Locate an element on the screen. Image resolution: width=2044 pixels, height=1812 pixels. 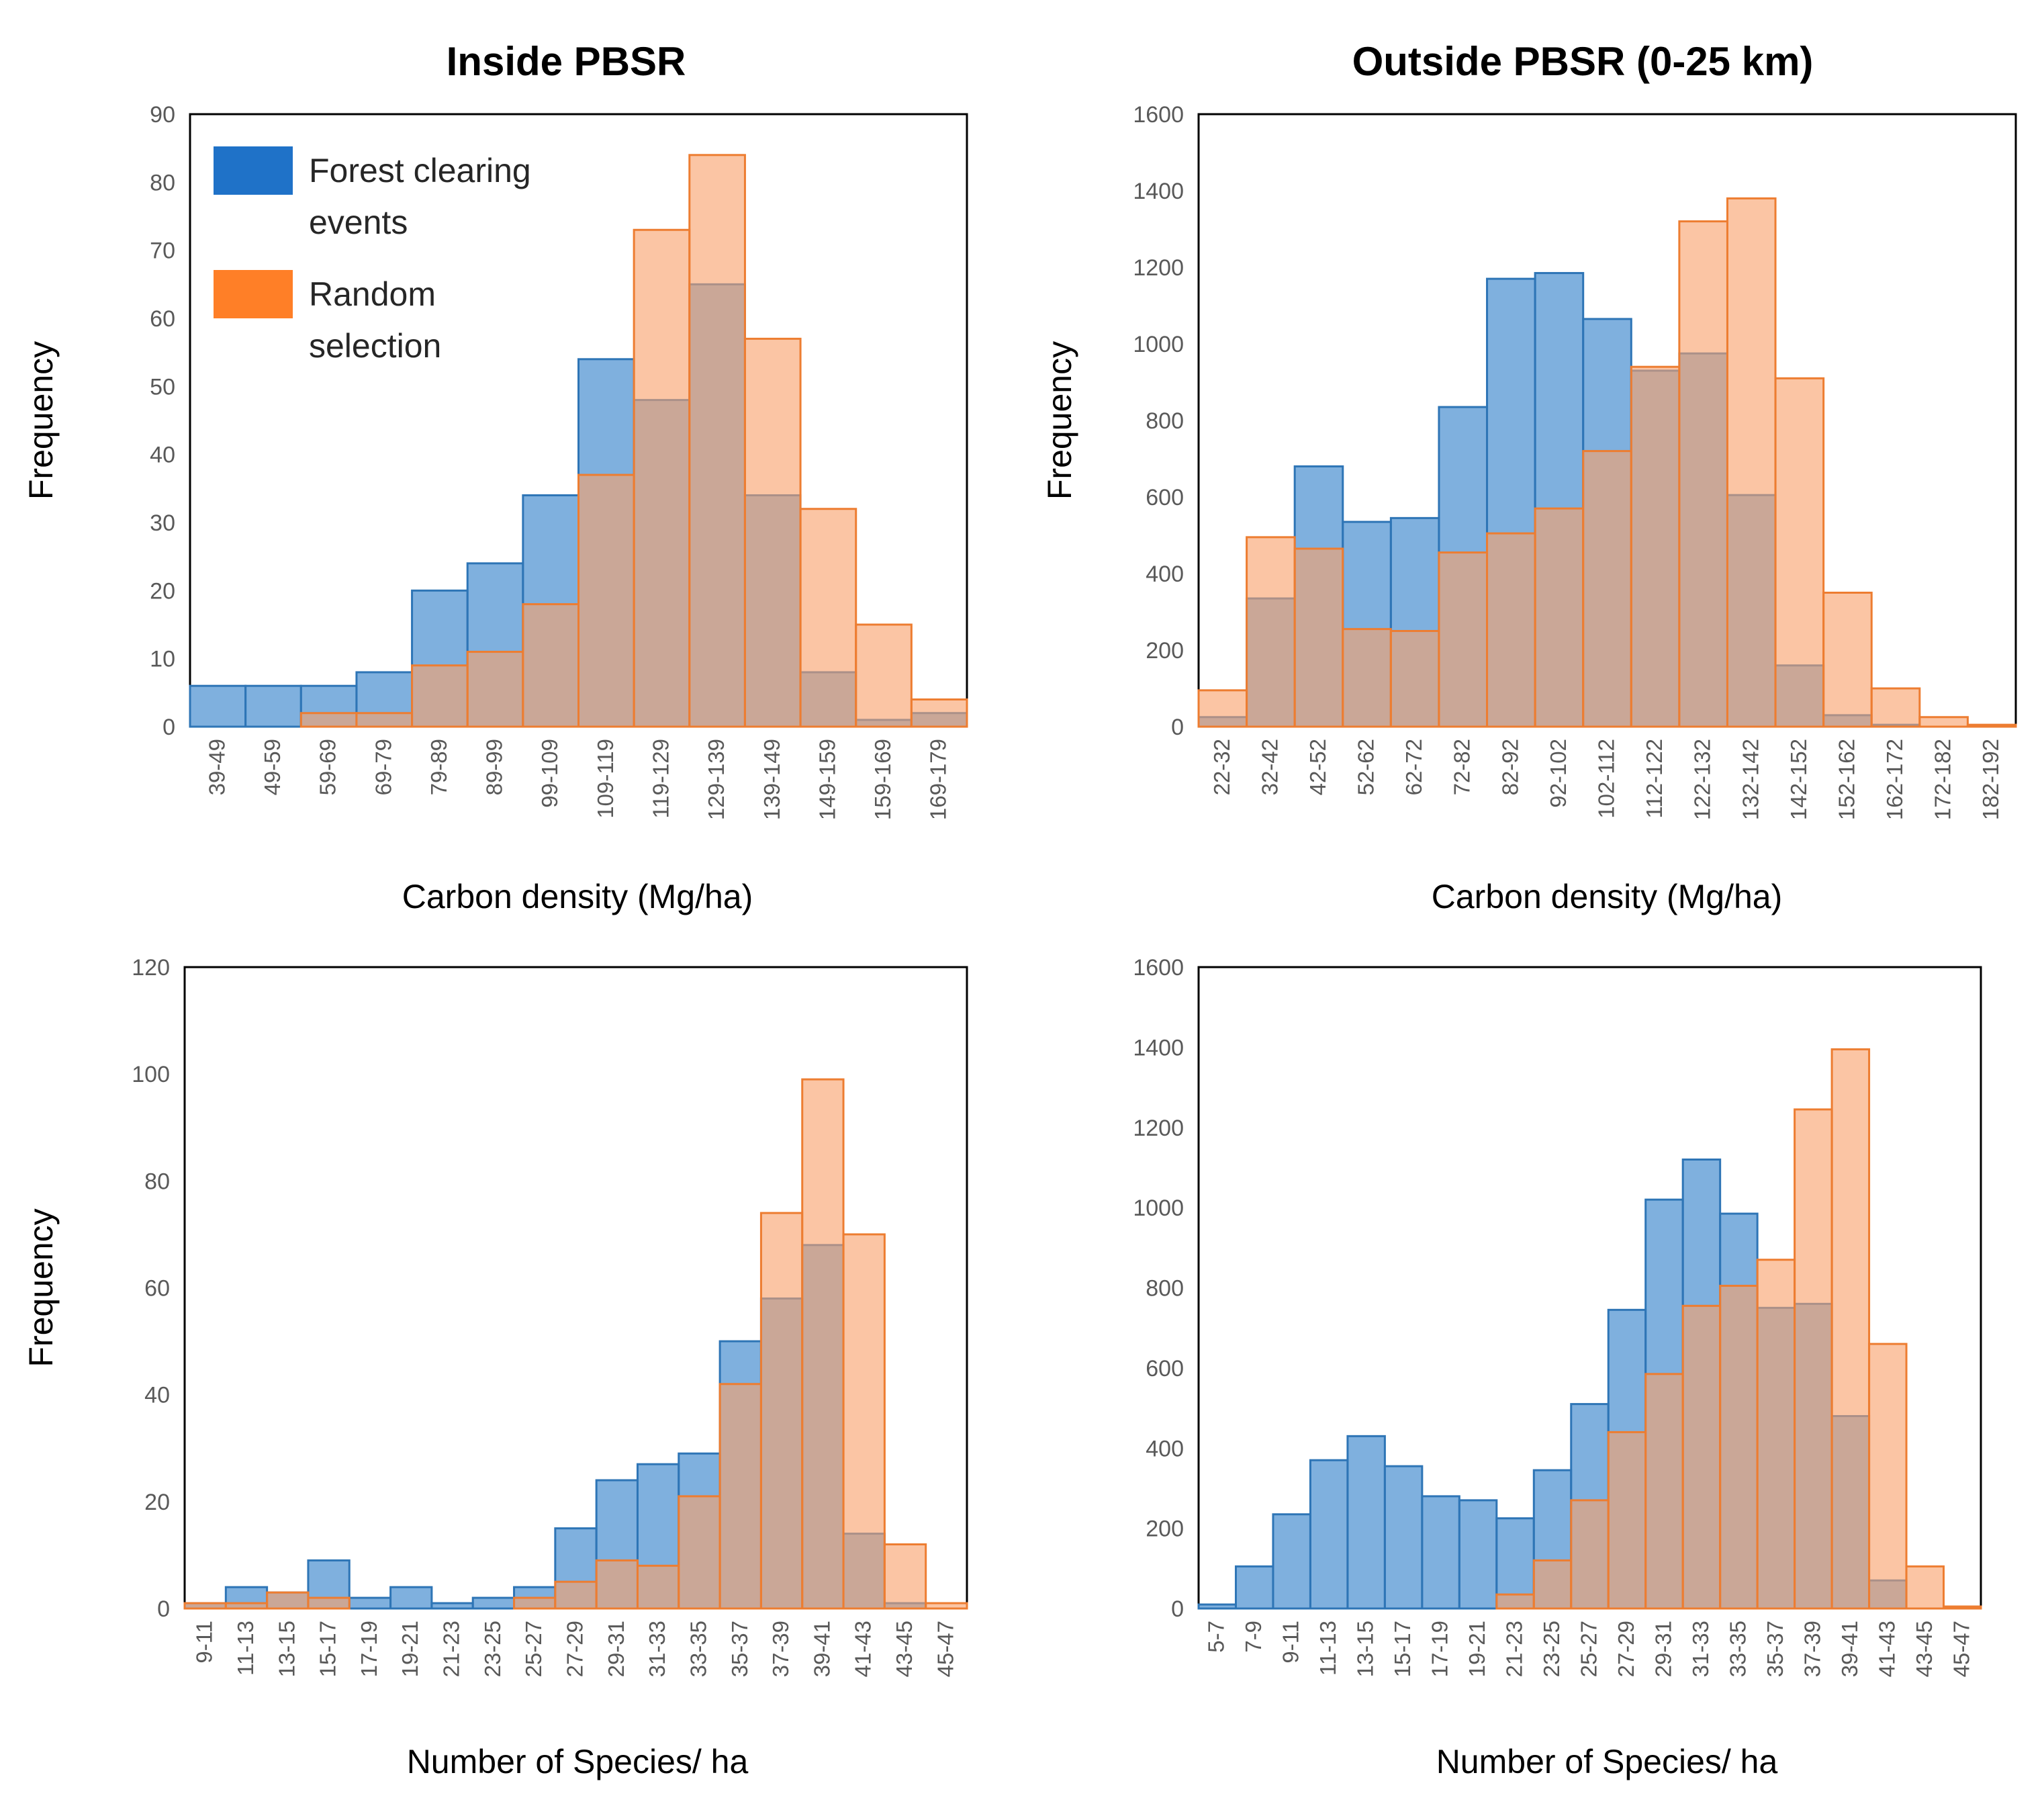
x-tick-label: 23-25 is located at coordinates (492, 1649).